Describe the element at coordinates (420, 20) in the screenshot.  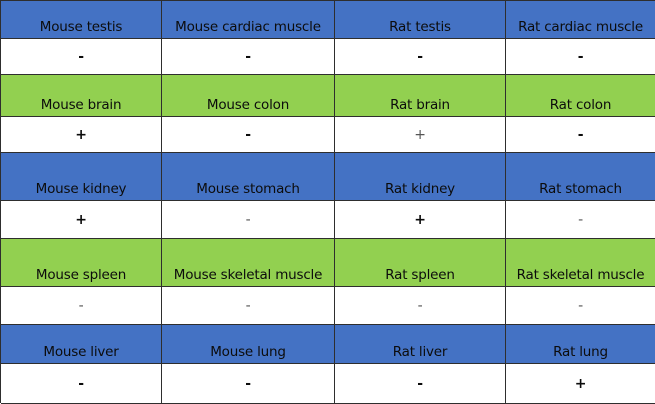
I see `tissue-label: Rat testis` at that location.